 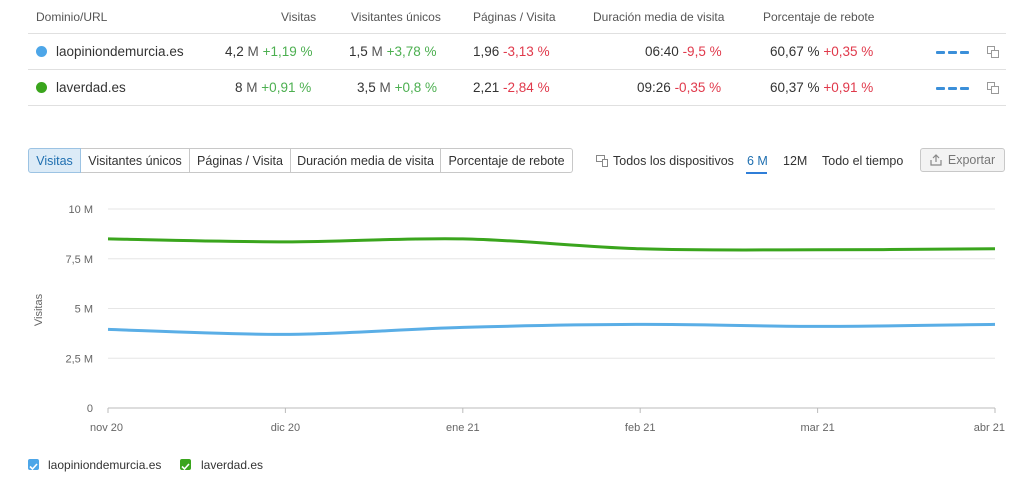 I want to click on duration-value: 06:40, so click(x=662, y=51).